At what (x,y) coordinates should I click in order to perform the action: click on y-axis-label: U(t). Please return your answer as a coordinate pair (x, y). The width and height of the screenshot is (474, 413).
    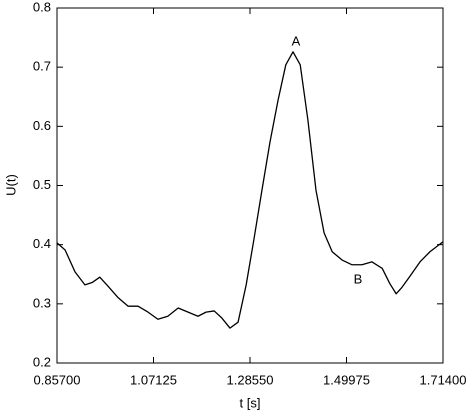
    Looking at the image, I should click on (10, 185).